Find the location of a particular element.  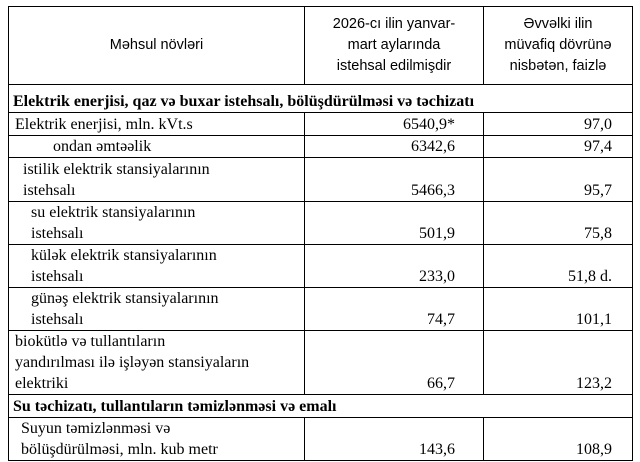

row-label: külək elektrik stansiyalarının istehsalı is located at coordinates (156, 266).